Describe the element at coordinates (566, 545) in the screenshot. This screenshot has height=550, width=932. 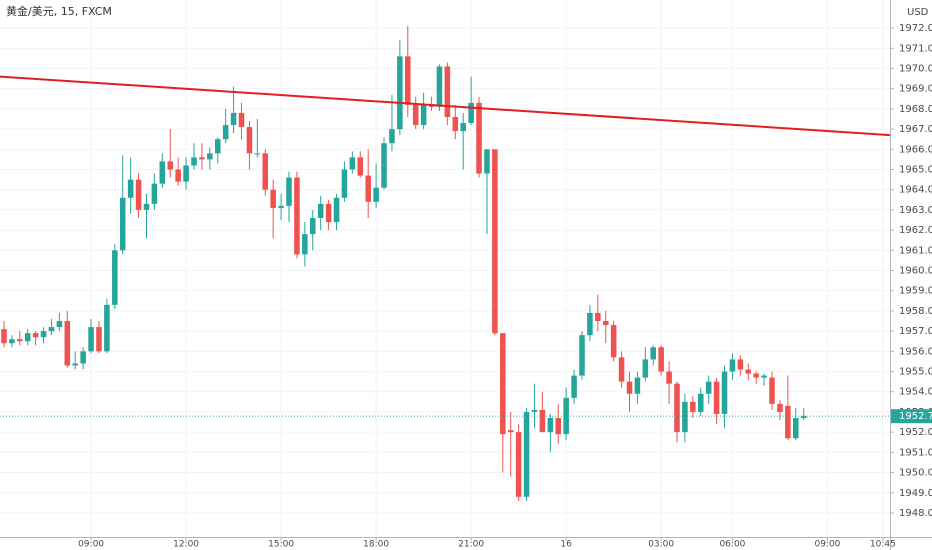
I see `x-tick-label: 16` at that location.